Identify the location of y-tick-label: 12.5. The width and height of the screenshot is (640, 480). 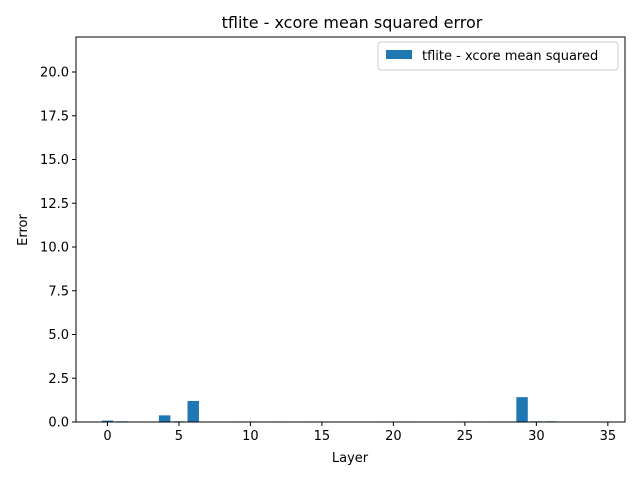
(54, 204).